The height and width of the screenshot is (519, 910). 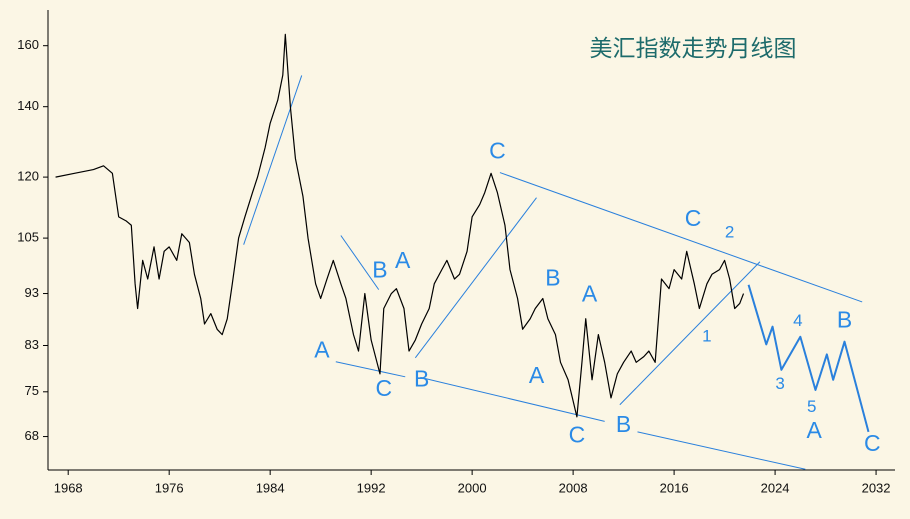 I want to click on wave-label: 4, so click(x=797, y=320).